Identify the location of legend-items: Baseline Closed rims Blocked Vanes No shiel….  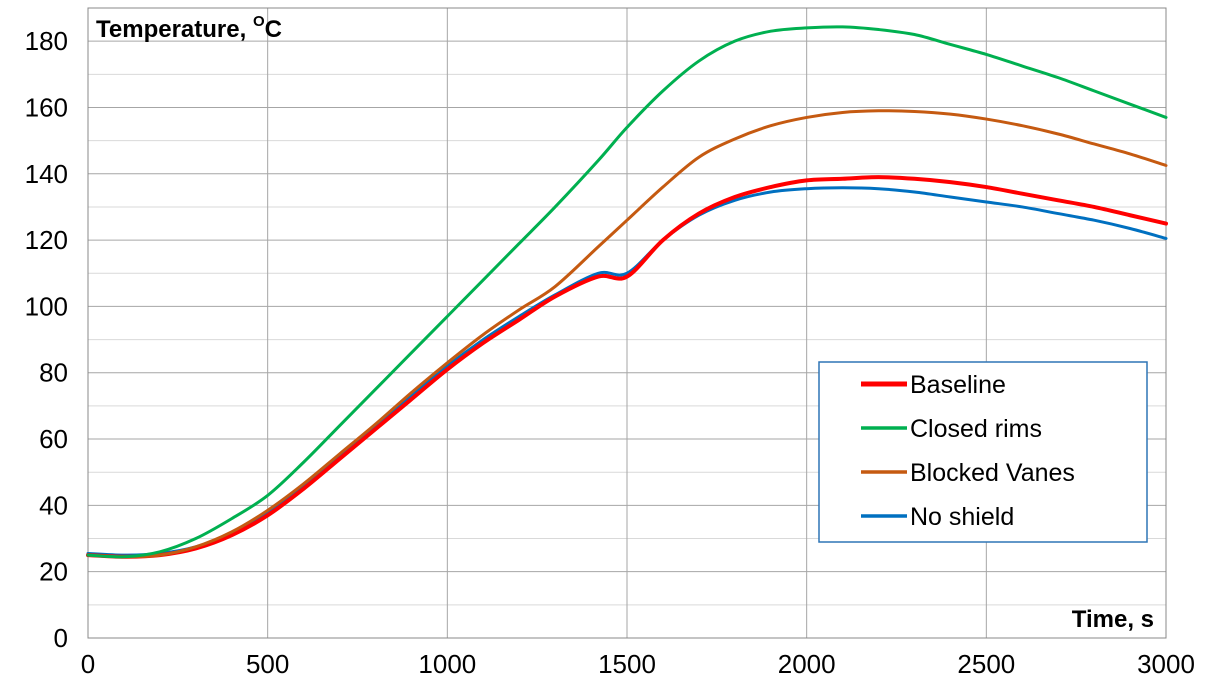
(968, 451).